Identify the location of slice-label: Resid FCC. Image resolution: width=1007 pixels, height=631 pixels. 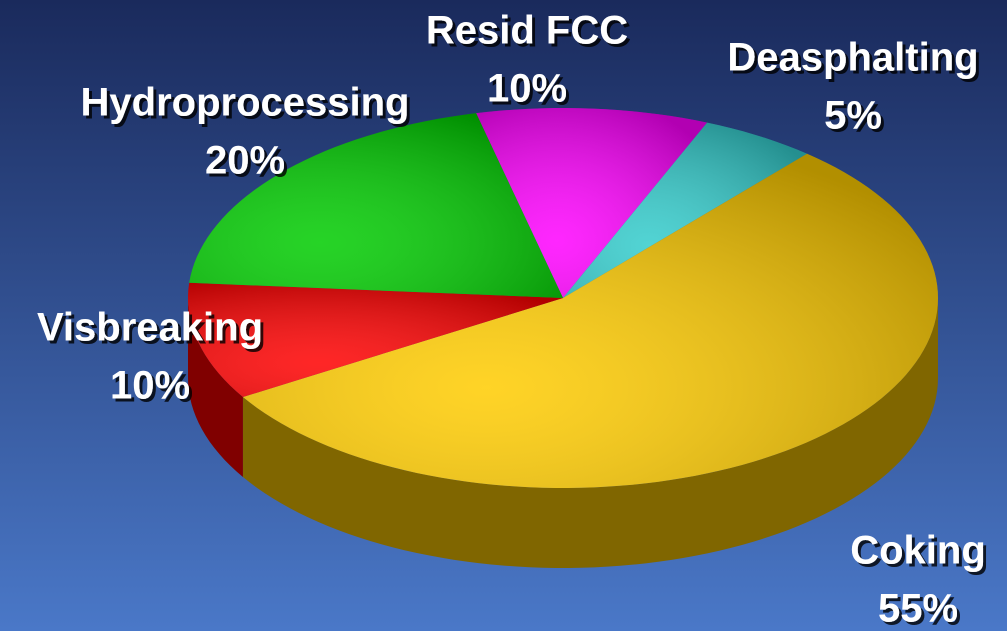
(527, 31).